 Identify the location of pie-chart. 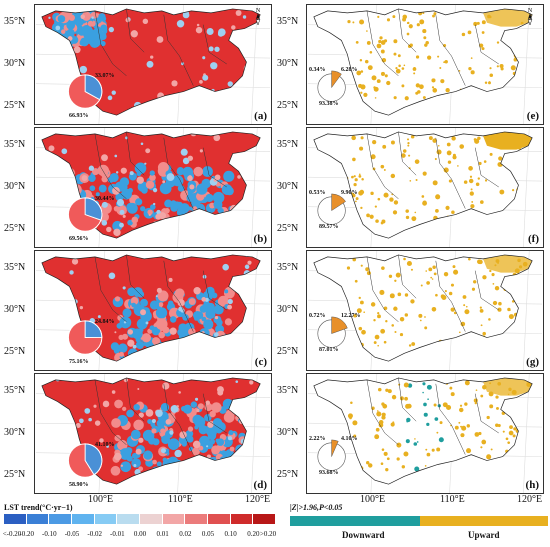
(85, 91).